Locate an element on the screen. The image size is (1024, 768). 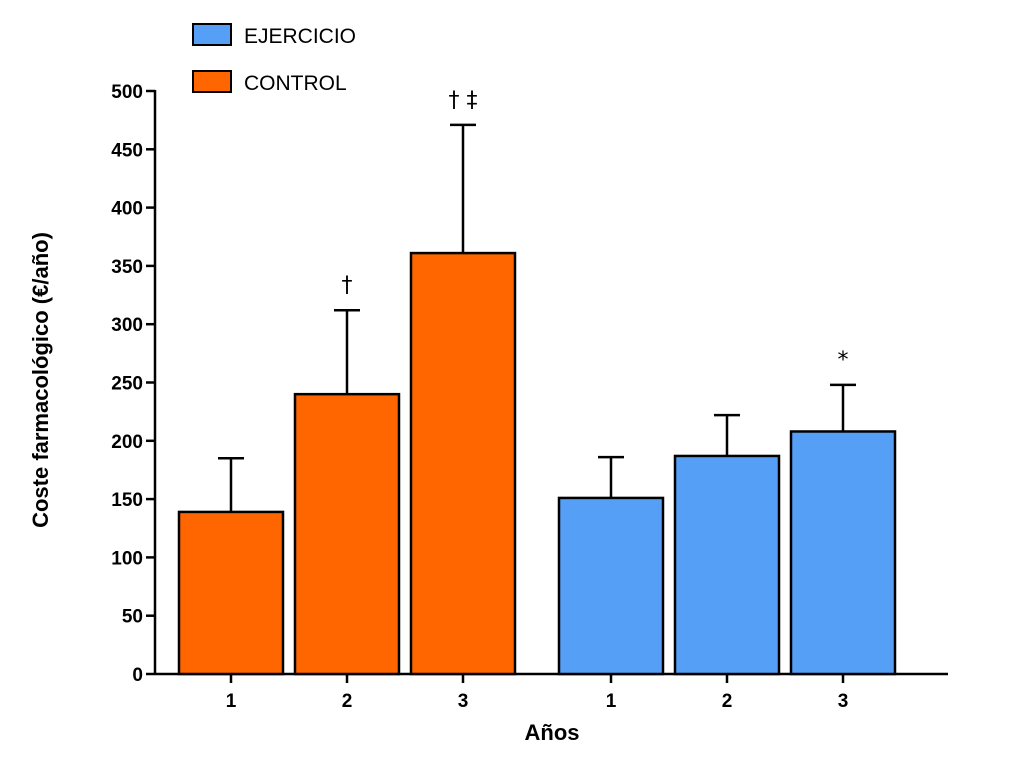
legend: EJERCICIO CONTROL is located at coordinates (274, 59).